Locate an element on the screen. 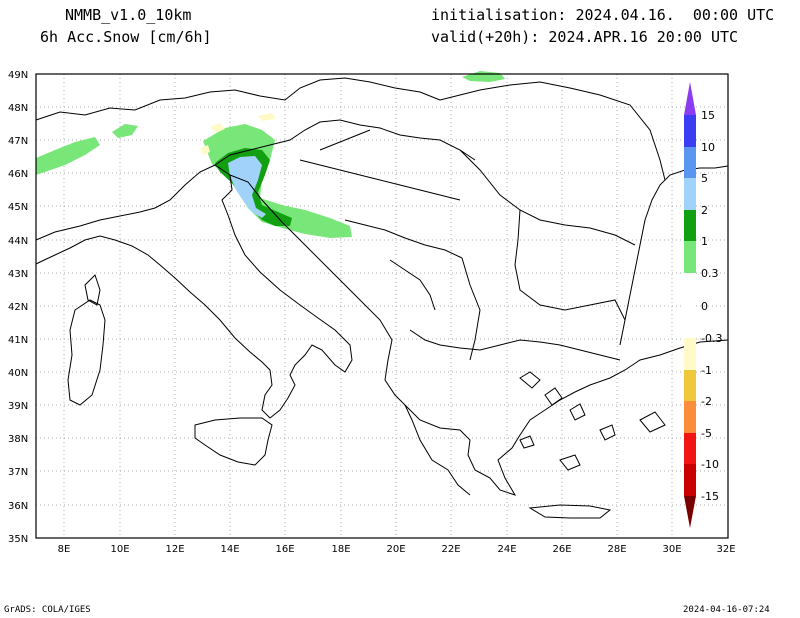  lat-tick-label: 43N is located at coordinates (18, 274).